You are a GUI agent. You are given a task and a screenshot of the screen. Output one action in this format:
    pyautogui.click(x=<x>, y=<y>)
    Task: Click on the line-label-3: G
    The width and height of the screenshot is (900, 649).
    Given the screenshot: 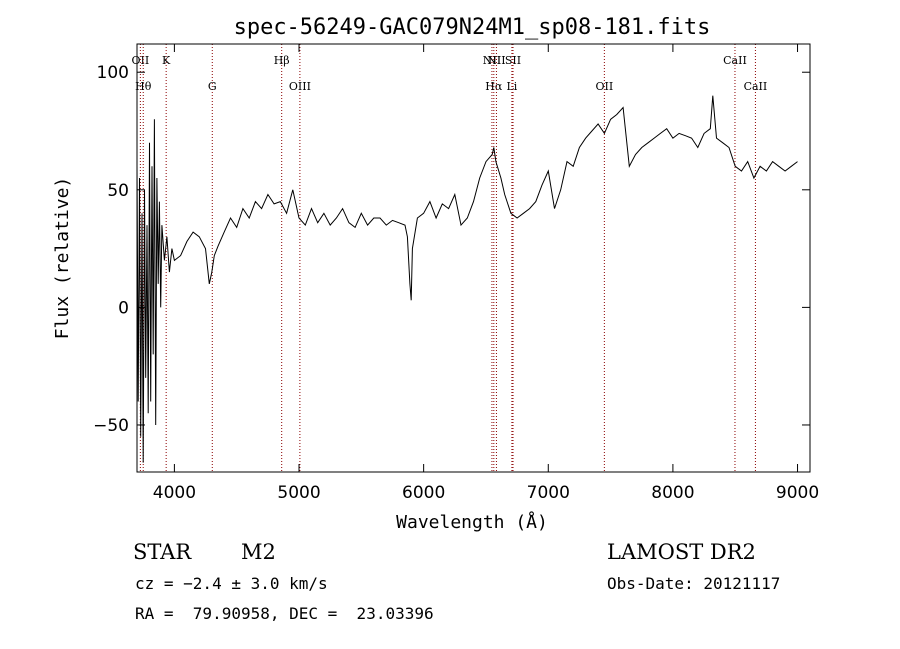 What is the action you would take?
    pyautogui.click(x=212, y=86)
    